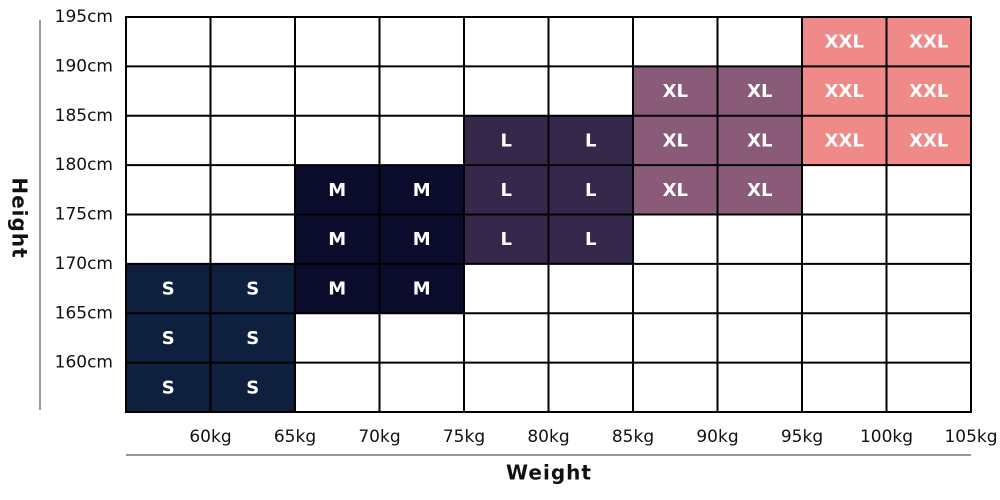 The image size is (1000, 500). Describe the element at coordinates (84, 363) in the screenshot. I see `y-tick-label: 160cm` at that location.